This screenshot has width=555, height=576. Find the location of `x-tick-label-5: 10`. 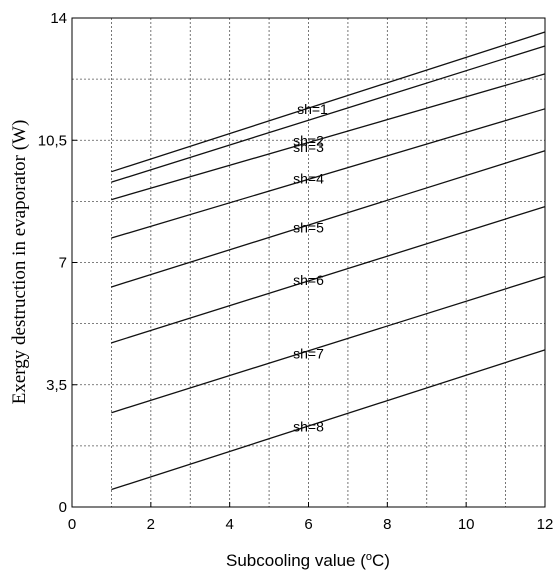

x-tick-label-5: 10 is located at coordinates (466, 524).